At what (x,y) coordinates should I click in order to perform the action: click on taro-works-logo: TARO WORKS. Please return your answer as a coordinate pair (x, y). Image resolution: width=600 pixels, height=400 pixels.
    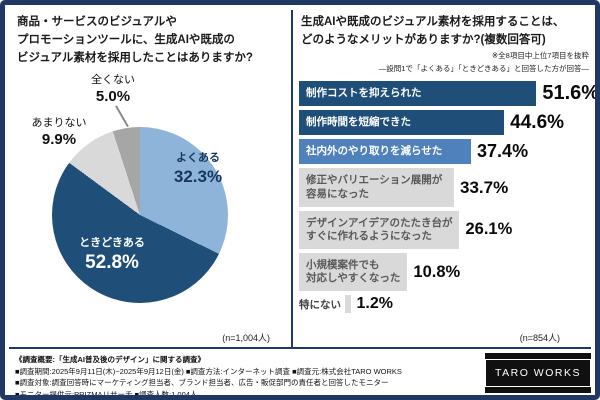
    Looking at the image, I should click on (538, 373).